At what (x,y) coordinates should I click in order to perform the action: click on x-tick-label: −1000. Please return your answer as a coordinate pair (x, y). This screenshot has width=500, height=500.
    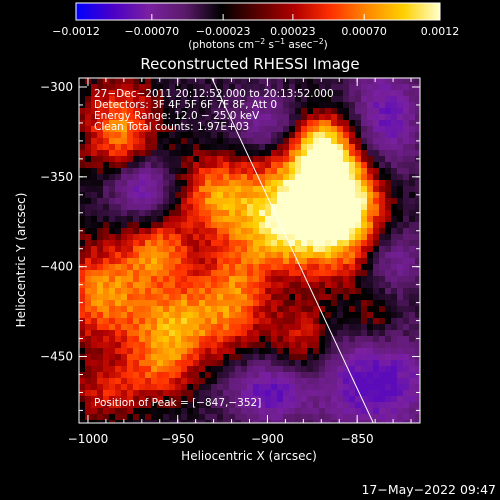
    Looking at the image, I should click on (88, 439).